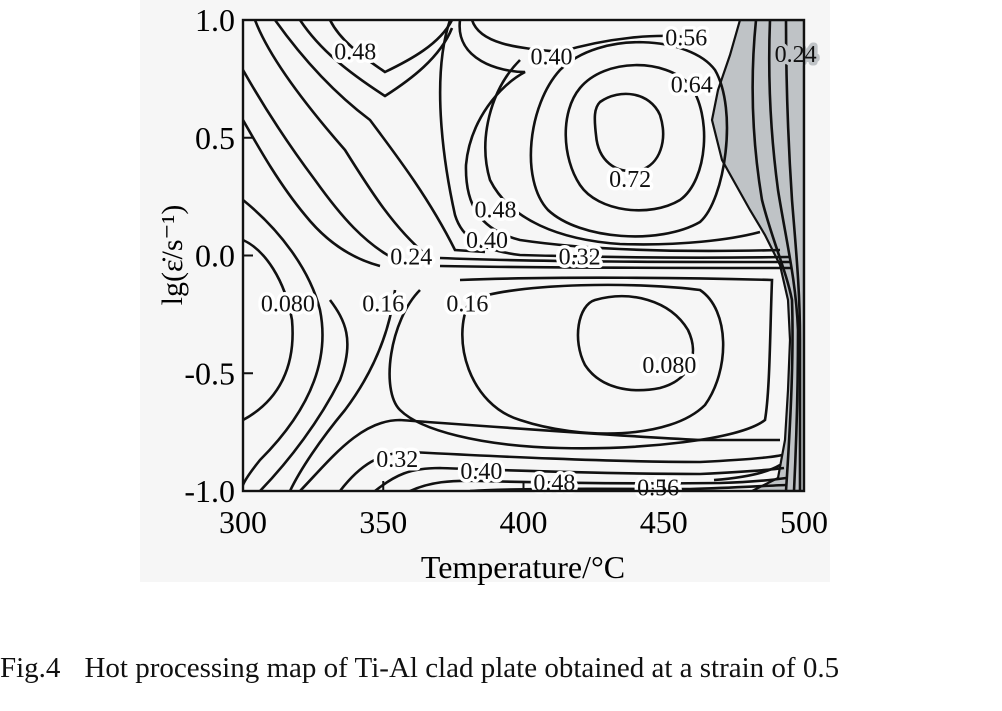 The height and width of the screenshot is (711, 1002). Describe the element at coordinates (209, 491) in the screenshot. I see `y-tick-label: -1.0` at that location.